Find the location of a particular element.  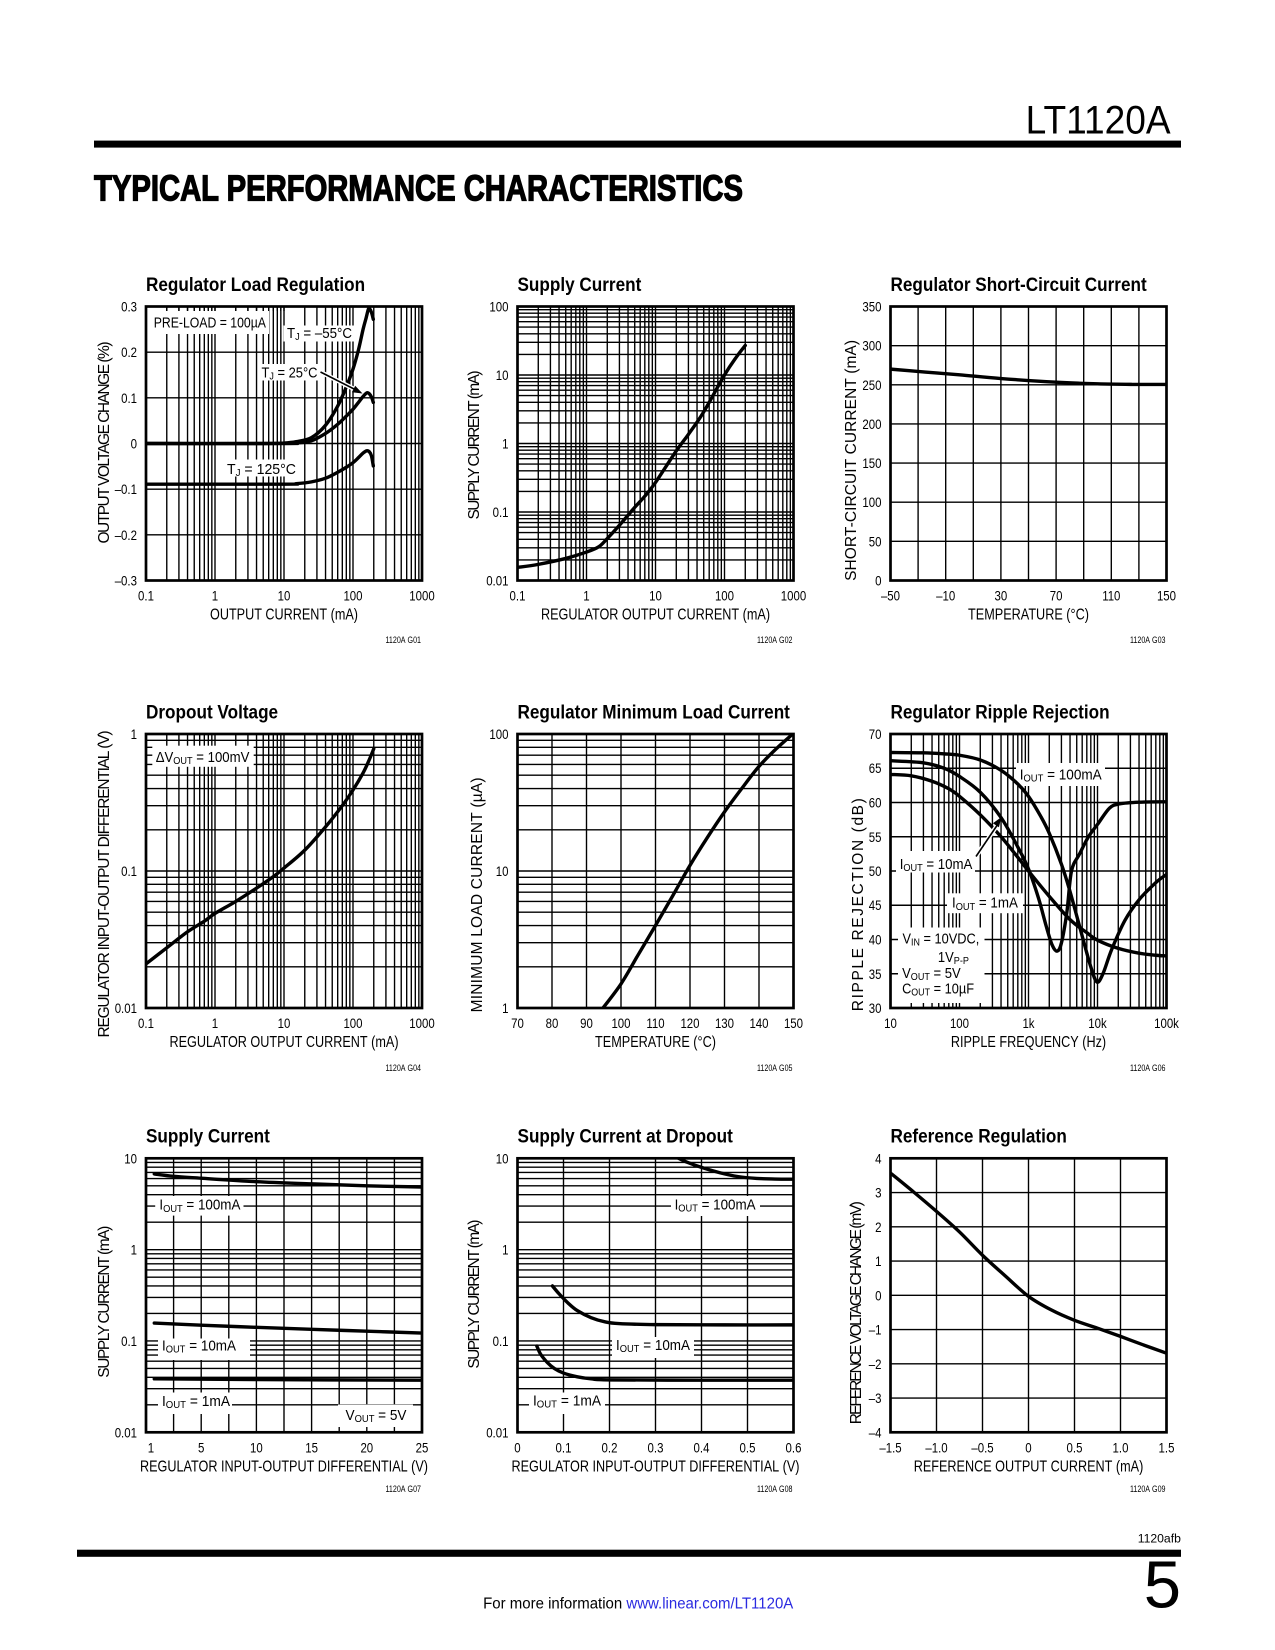

svg-text: 1120A G03 is located at coordinates (1148, 640).